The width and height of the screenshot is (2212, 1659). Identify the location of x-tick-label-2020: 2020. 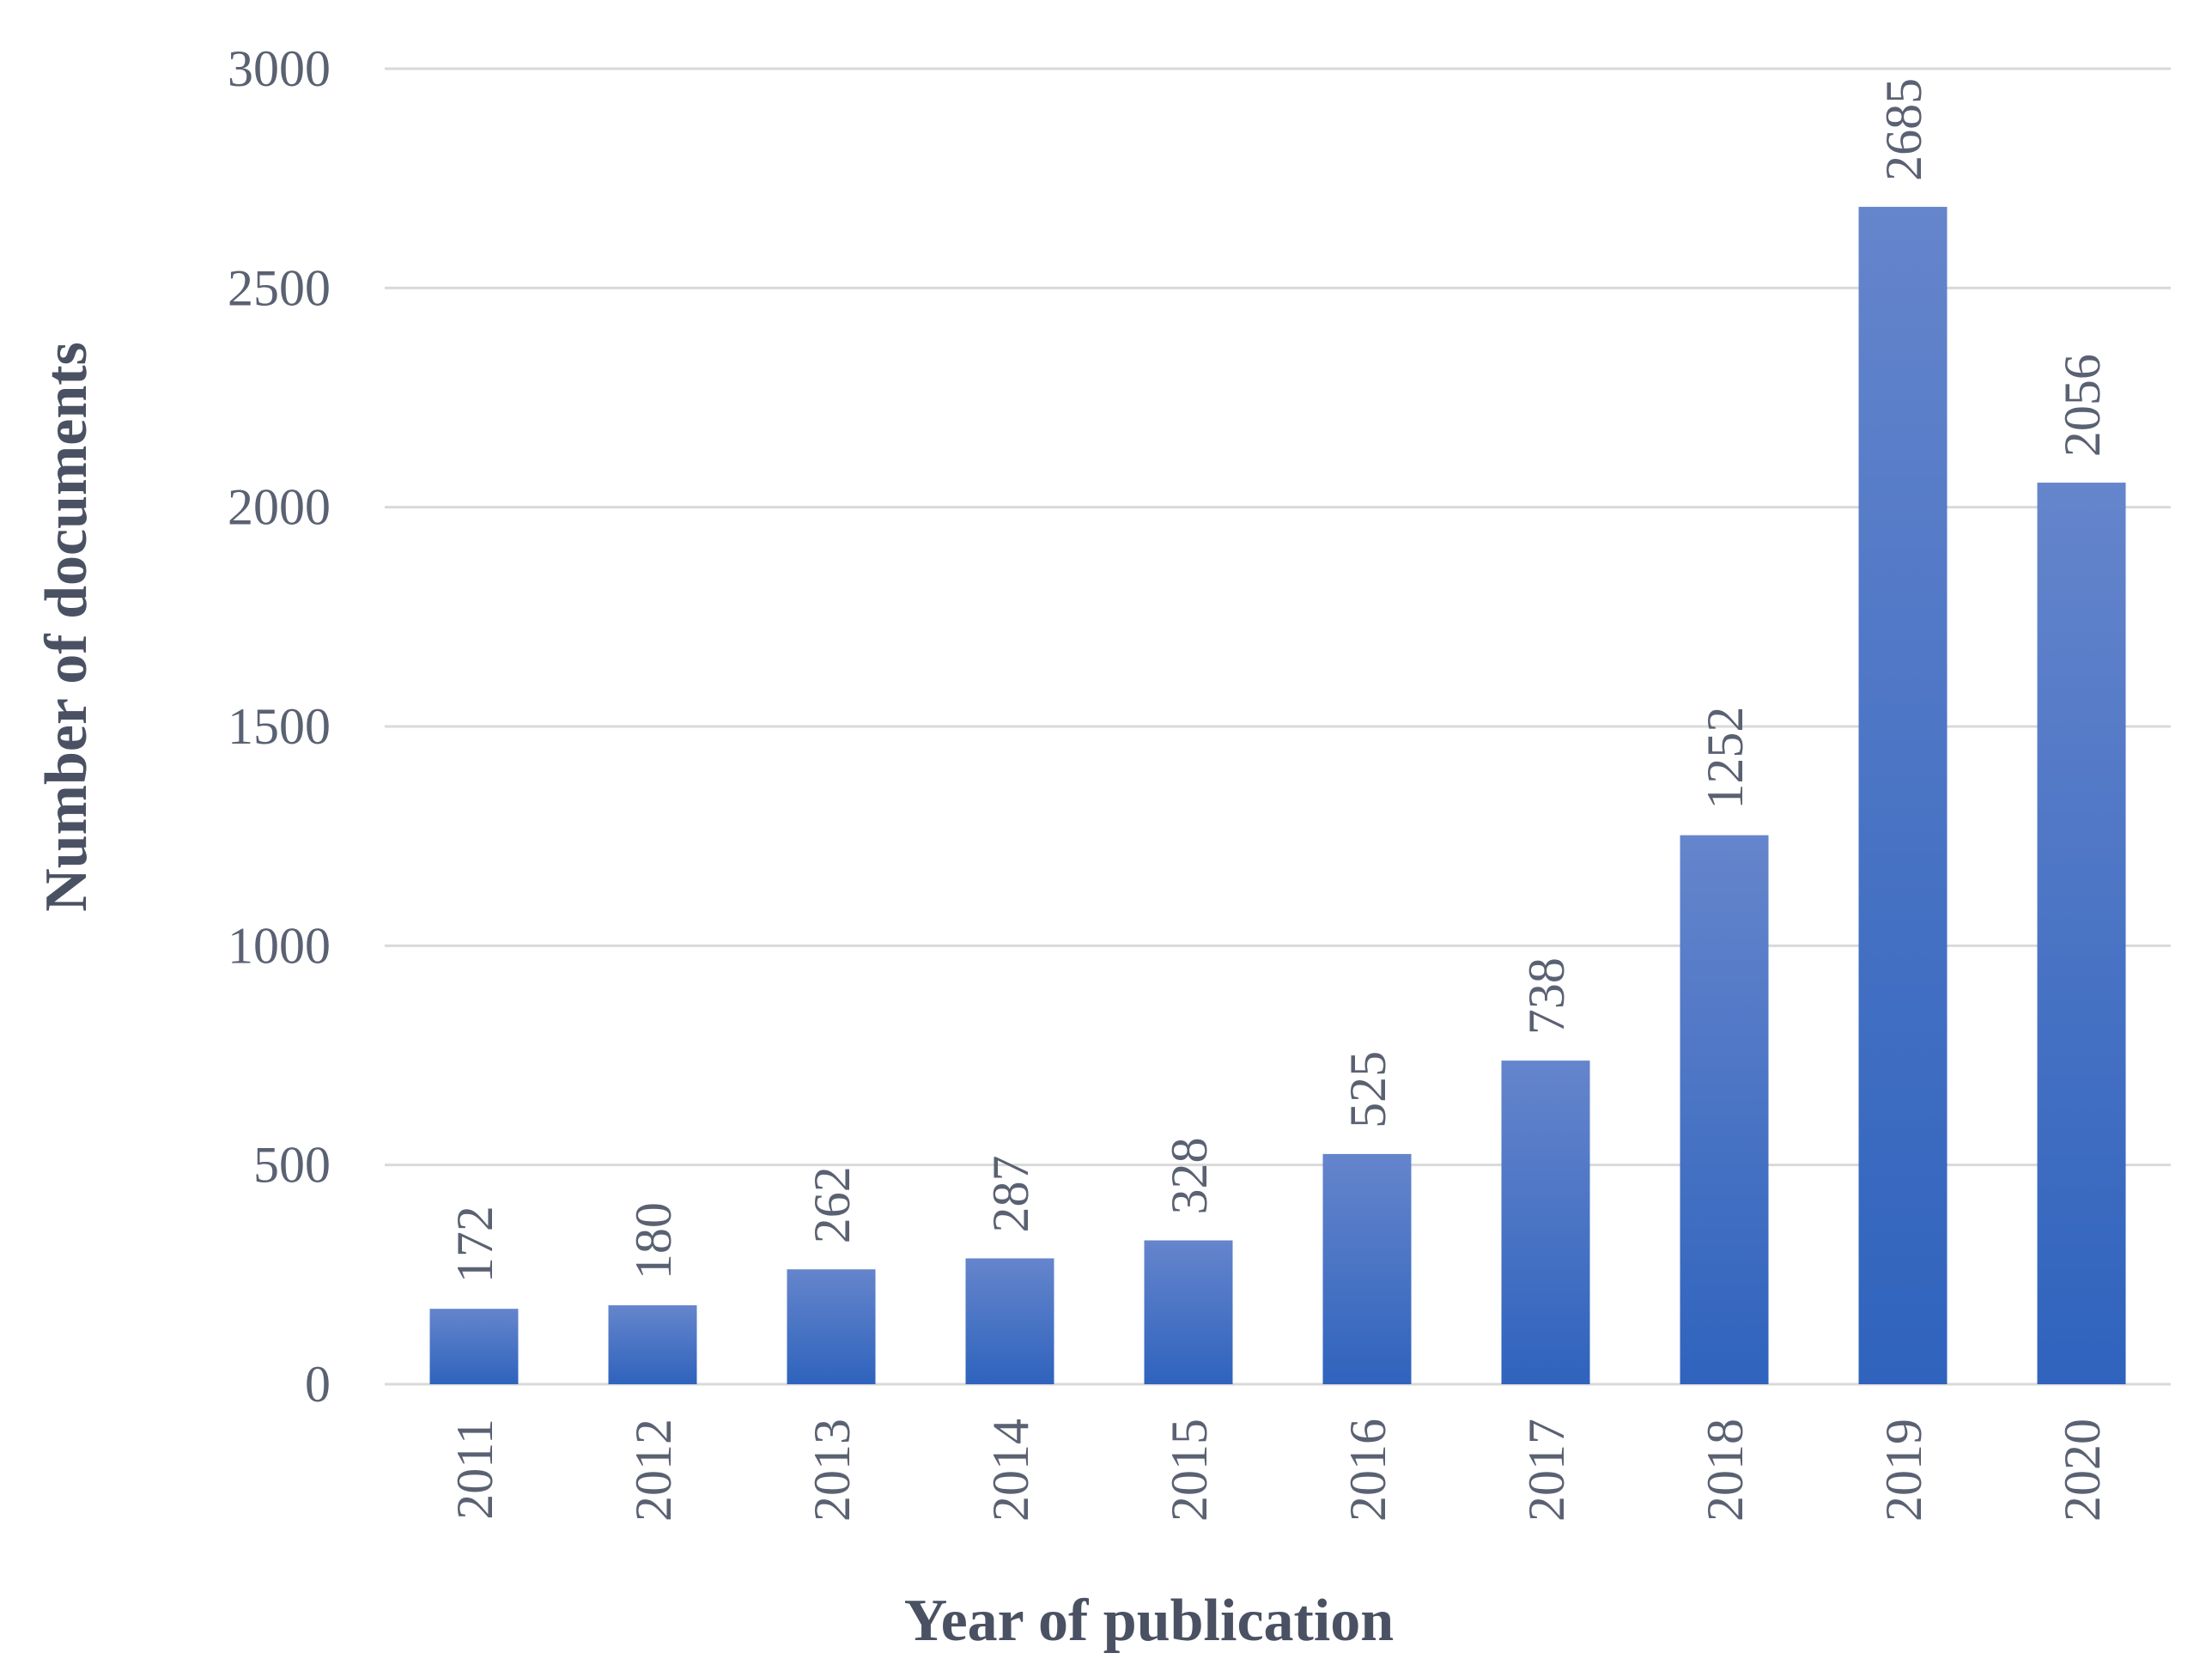
(2082, 1470).